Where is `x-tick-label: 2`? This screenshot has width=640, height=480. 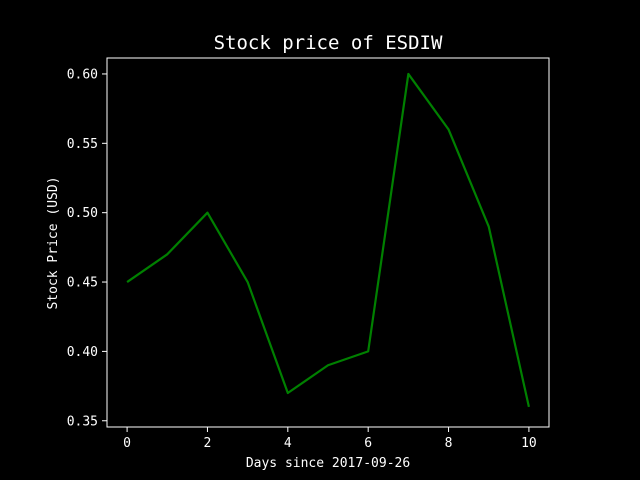
x-tick-label: 2 is located at coordinates (208, 443).